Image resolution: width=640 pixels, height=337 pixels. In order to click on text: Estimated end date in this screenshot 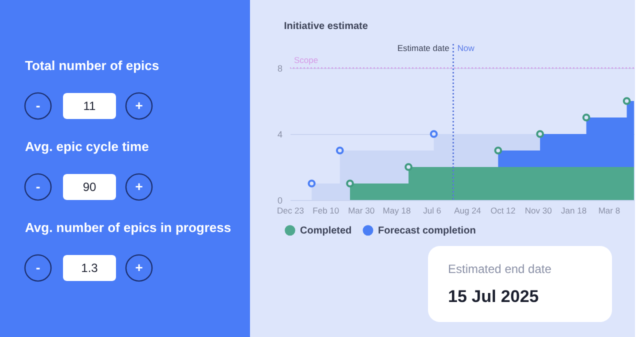, I will do `click(500, 269)`.